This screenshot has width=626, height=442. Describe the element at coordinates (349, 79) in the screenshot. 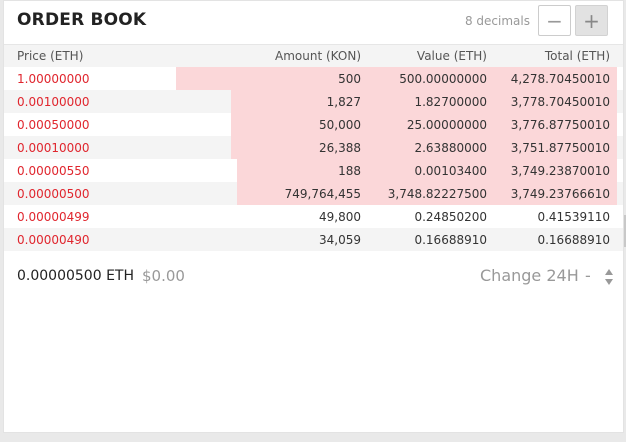

I see `row-amount: 500` at that location.